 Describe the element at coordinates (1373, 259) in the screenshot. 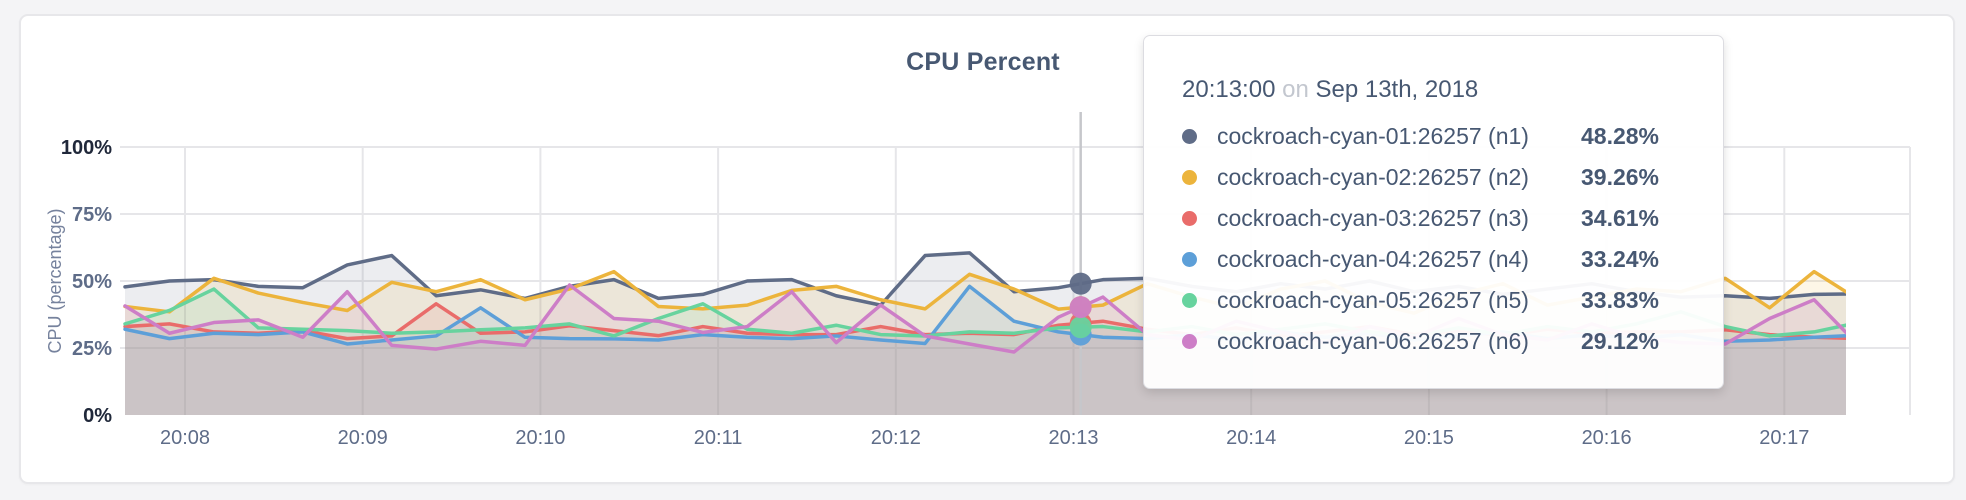

I see `series-label: cockroach-cyan-04:26257 (n4)` at that location.